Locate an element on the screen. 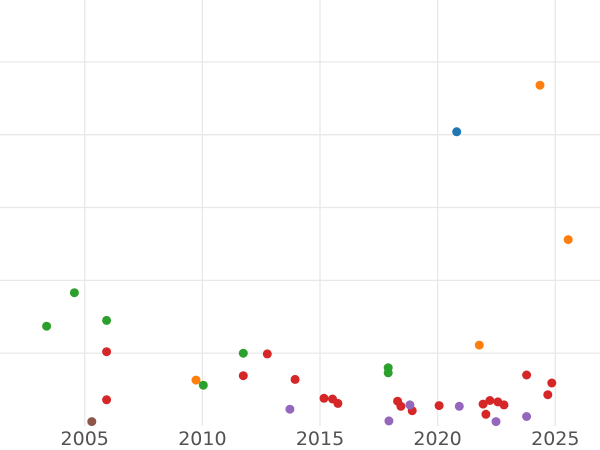 The image size is (600, 450). series-purple is located at coordinates (408, 413).